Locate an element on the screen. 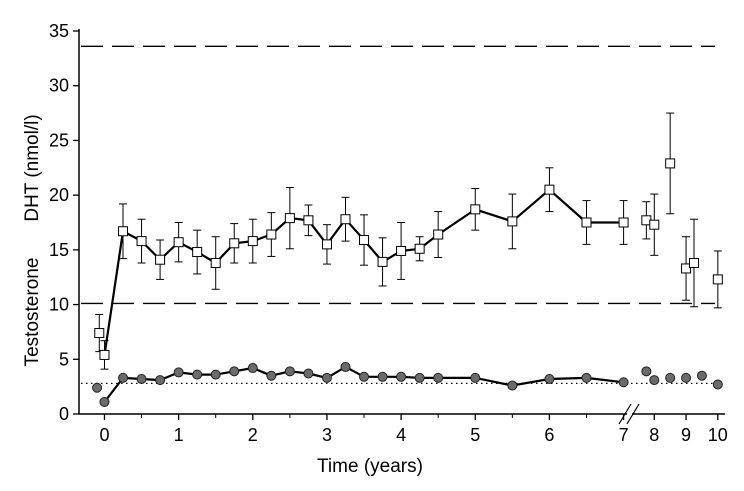 The width and height of the screenshot is (744, 491). y-axis-label-bottom: Testosterone is located at coordinates (32, 312).